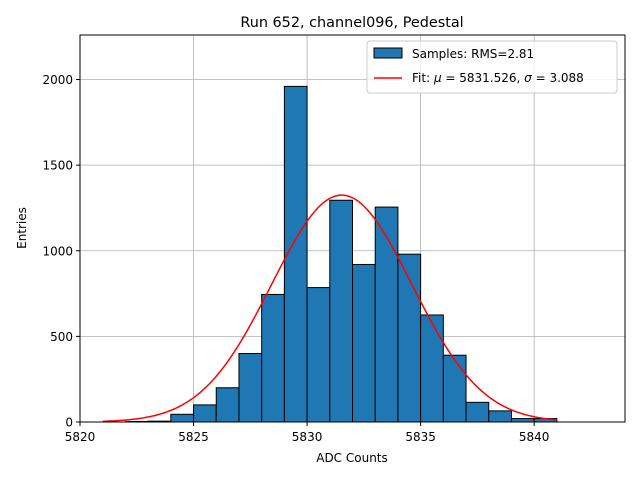 The width and height of the screenshot is (640, 480). Describe the element at coordinates (534, 437) in the screenshot. I see `x-tick-label: 5840` at that location.